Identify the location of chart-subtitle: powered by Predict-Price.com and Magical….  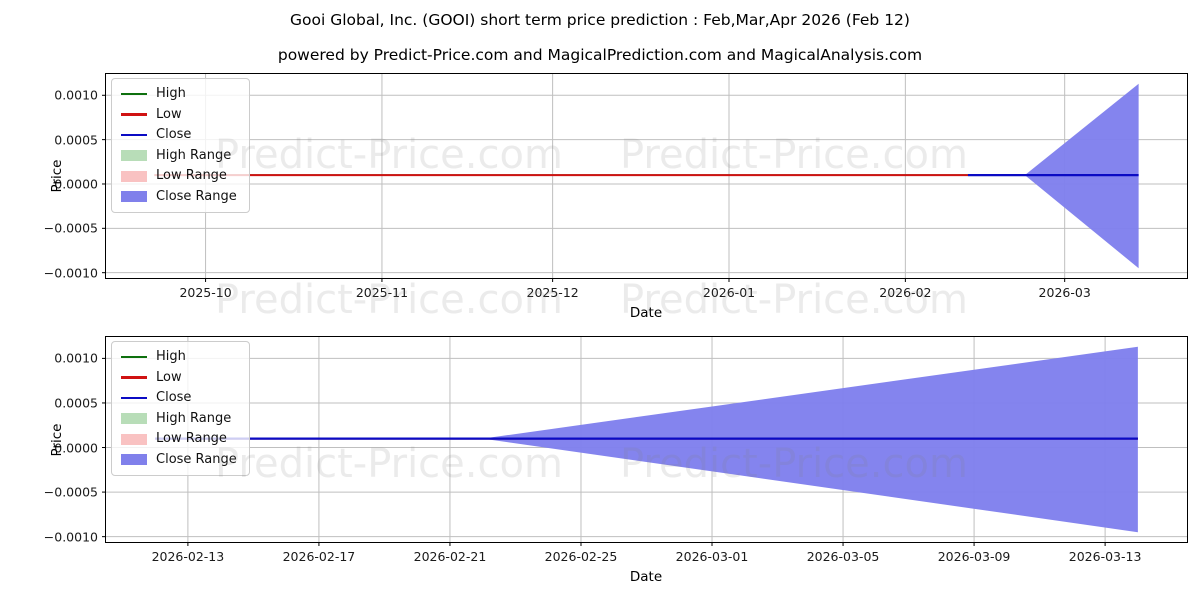
(600, 55).